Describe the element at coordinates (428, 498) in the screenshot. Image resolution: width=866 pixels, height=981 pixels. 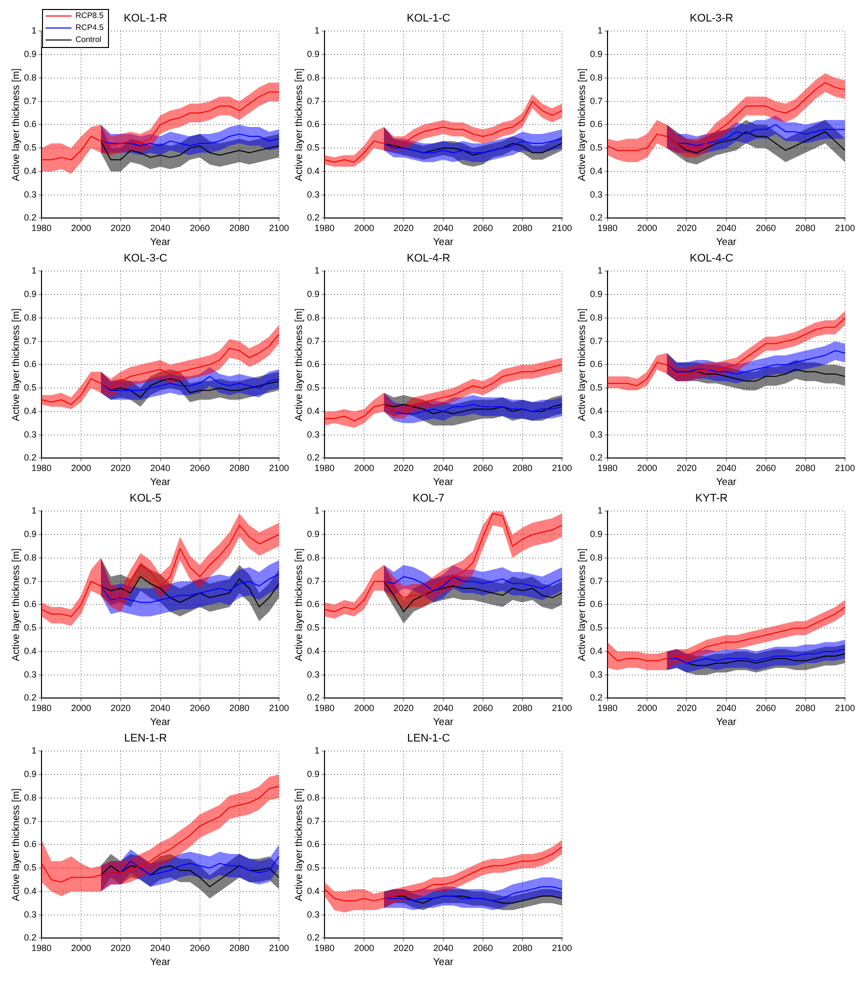
I see `chart-title: KOL-7` at that location.